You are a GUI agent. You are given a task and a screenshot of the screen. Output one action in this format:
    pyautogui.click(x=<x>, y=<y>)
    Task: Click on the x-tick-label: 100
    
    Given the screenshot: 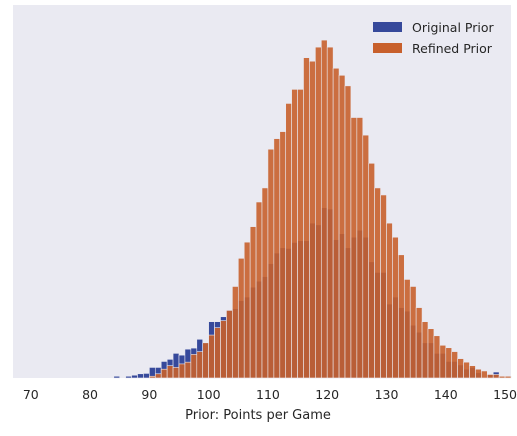 What is the action you would take?
    pyautogui.click(x=209, y=394)
    